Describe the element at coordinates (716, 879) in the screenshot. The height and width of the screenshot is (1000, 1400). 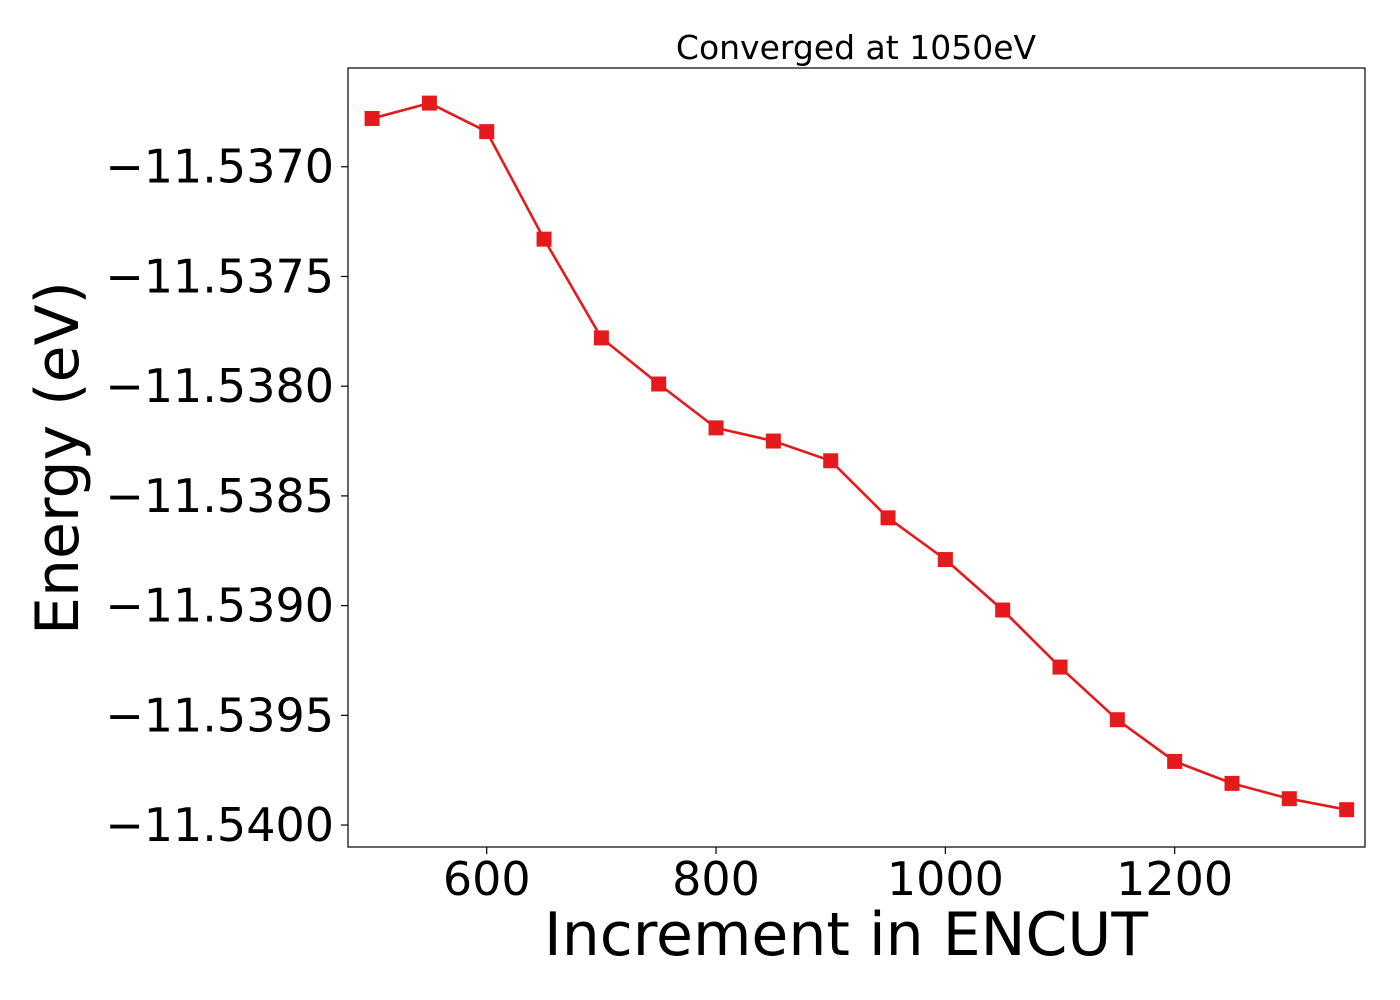
I see `x-tick-label: 800` at that location.